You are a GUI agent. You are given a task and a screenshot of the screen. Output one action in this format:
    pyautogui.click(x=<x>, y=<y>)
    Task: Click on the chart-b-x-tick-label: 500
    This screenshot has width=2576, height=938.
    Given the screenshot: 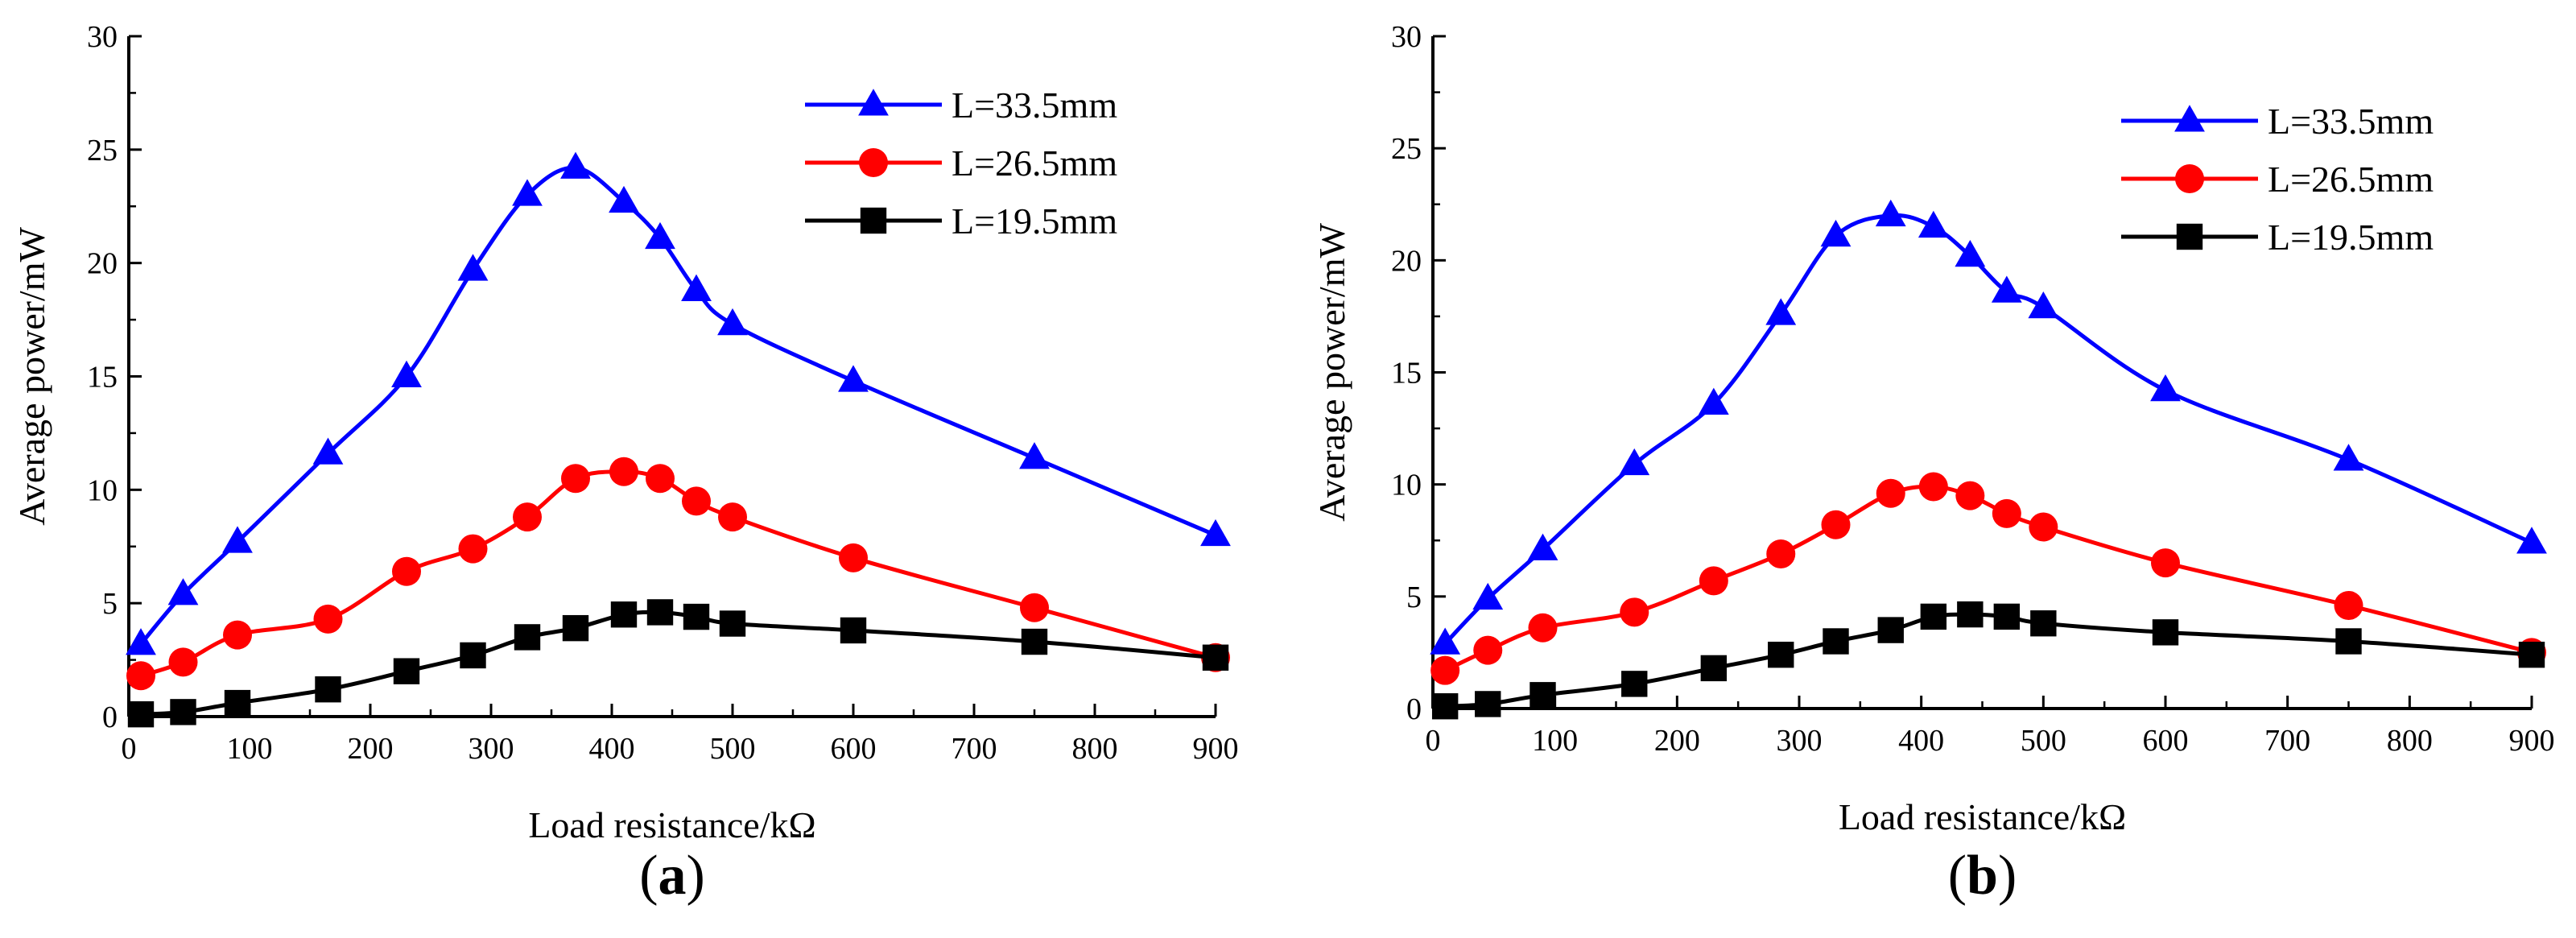 What is the action you would take?
    pyautogui.click(x=2043, y=741)
    